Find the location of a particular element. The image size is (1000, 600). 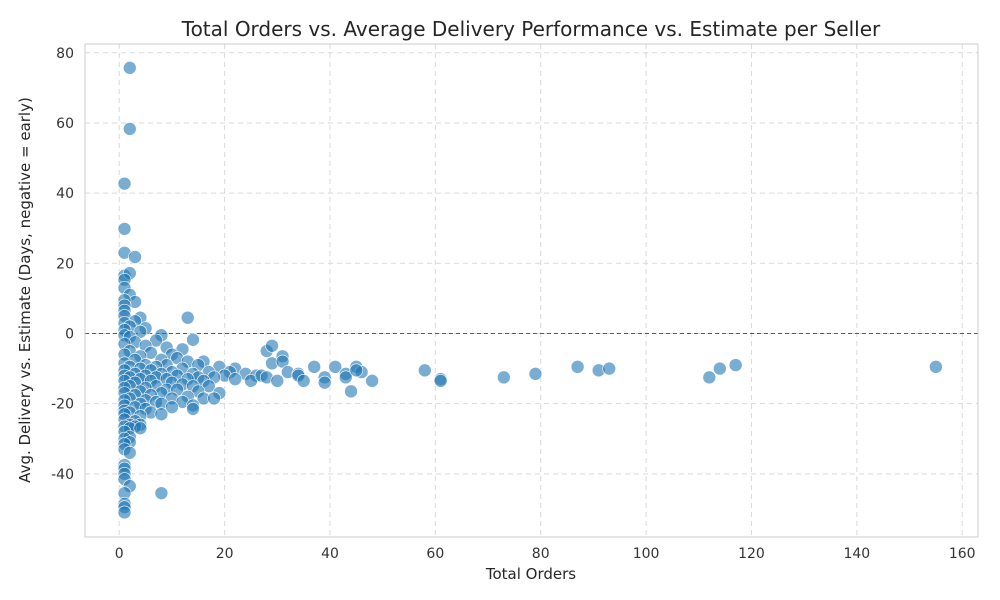

x-tick-label: 160 is located at coordinates (962, 554).